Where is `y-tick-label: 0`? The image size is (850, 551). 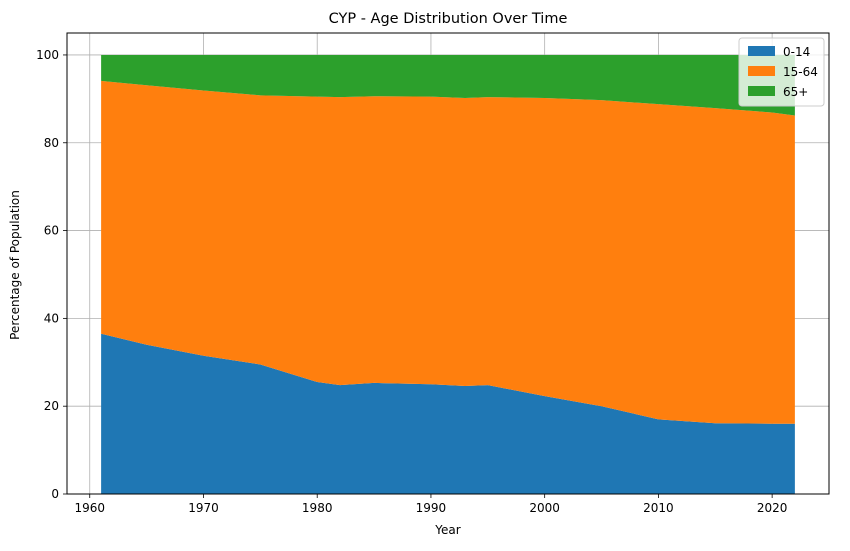
y-tick-label: 0 is located at coordinates (55, 494).